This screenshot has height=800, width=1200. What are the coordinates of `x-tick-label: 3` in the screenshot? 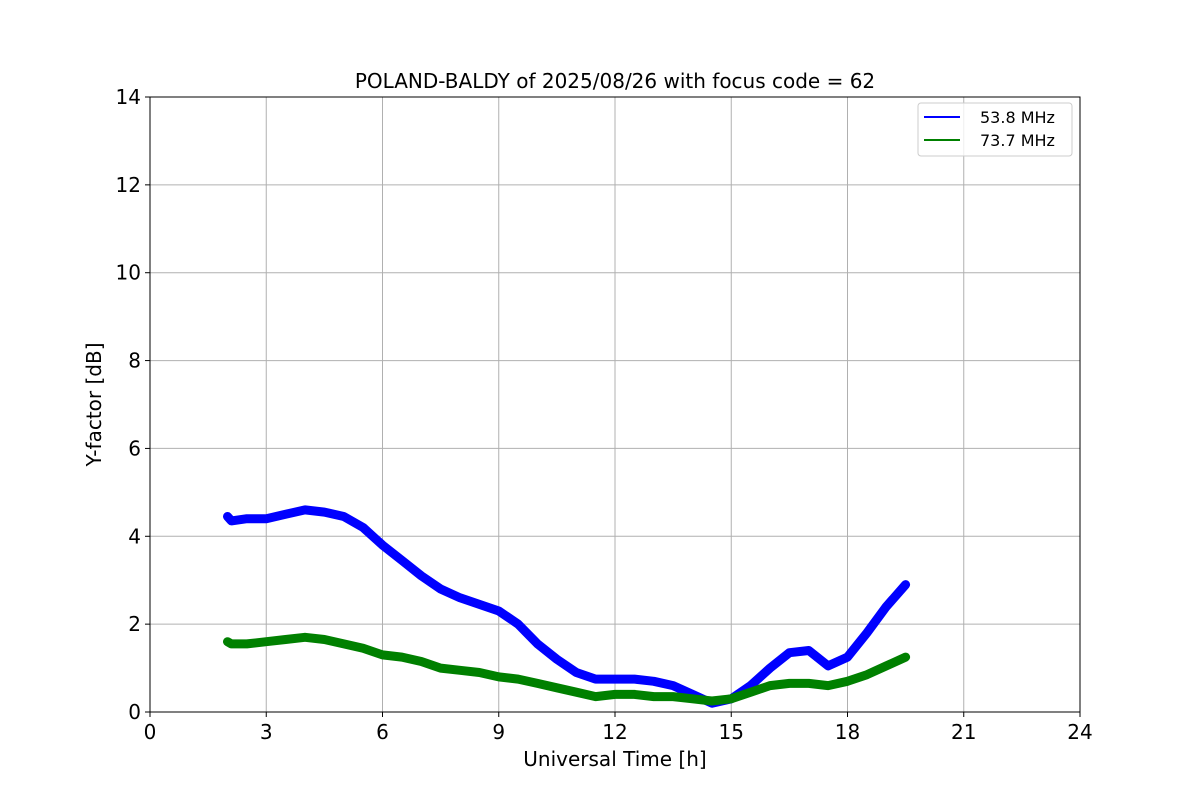 It's located at (266, 732).